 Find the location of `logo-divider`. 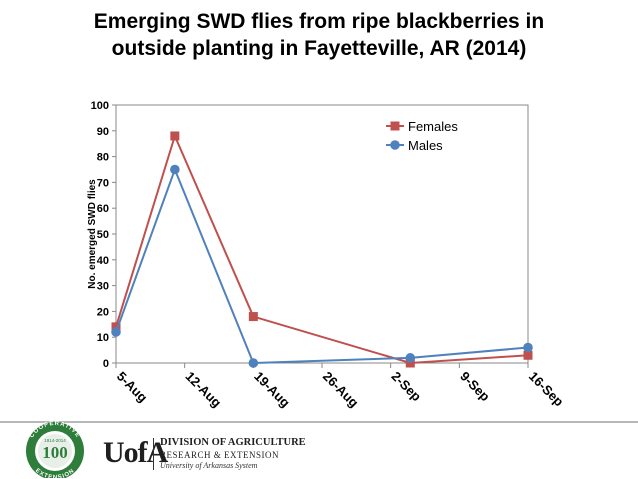

logo-divider is located at coordinates (153, 454).